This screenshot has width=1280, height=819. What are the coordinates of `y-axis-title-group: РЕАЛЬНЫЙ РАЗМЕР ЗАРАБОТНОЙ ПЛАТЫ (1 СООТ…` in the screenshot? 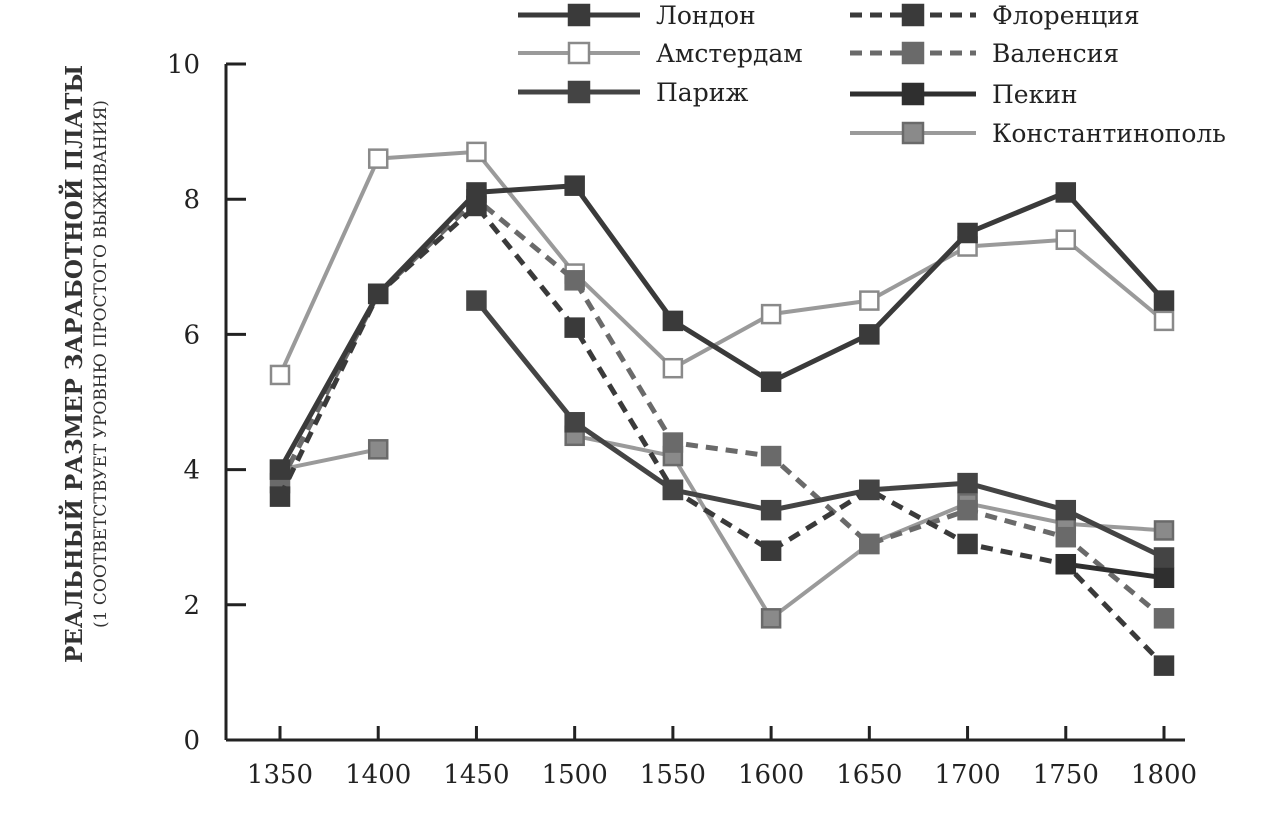 It's located at (85, 364).